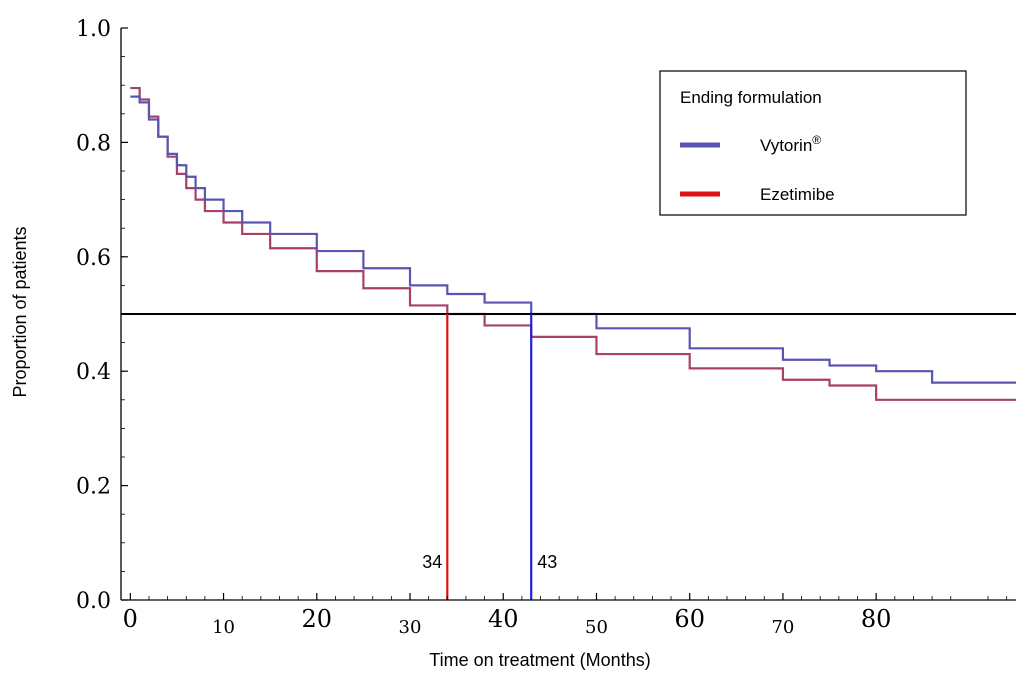 Image resolution: width=1016 pixels, height=675 pixels. Describe the element at coordinates (503, 619) in the screenshot. I see `x-tick-label: 40` at that location.